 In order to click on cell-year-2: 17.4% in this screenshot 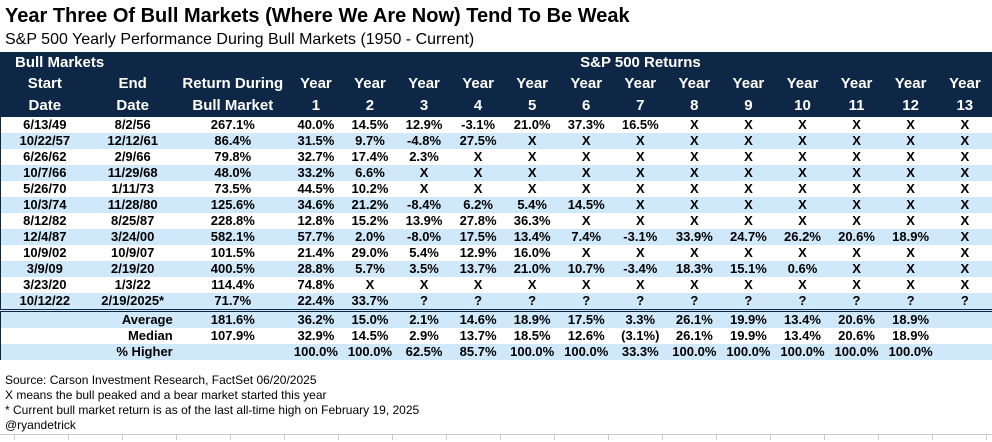, I will do `click(370, 156)`.